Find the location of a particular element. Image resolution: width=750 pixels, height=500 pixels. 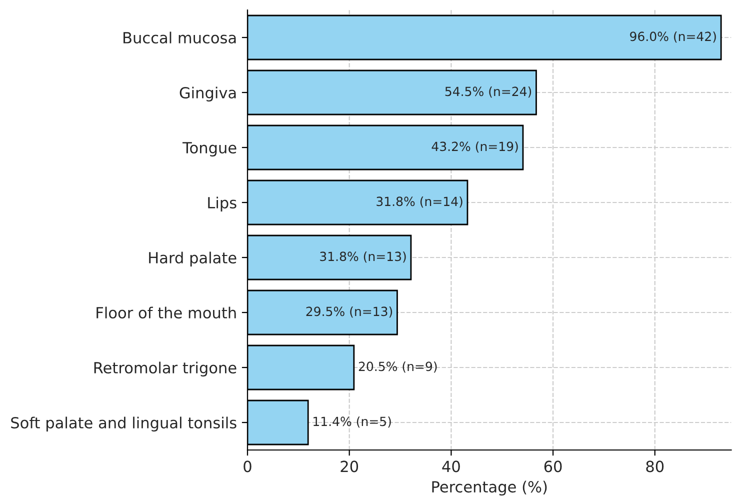

x-tick-label: 40 is located at coordinates (451, 466).